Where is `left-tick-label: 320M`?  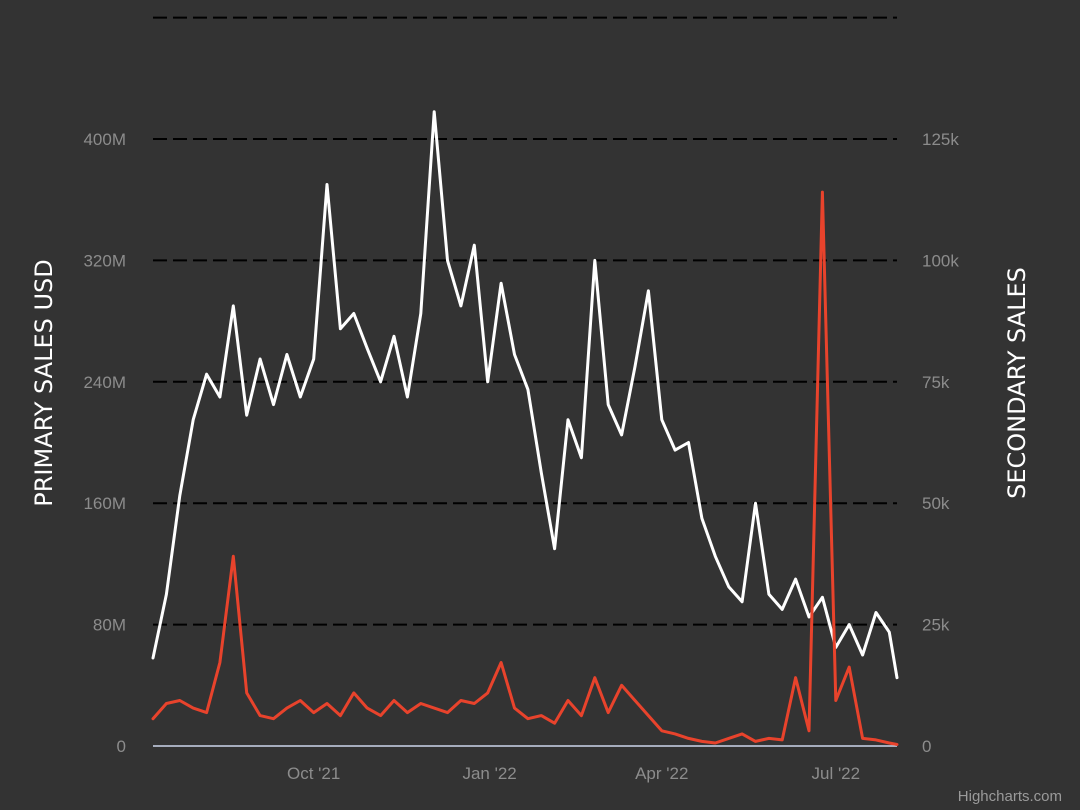
left-tick-label: 320M is located at coordinates (104, 260).